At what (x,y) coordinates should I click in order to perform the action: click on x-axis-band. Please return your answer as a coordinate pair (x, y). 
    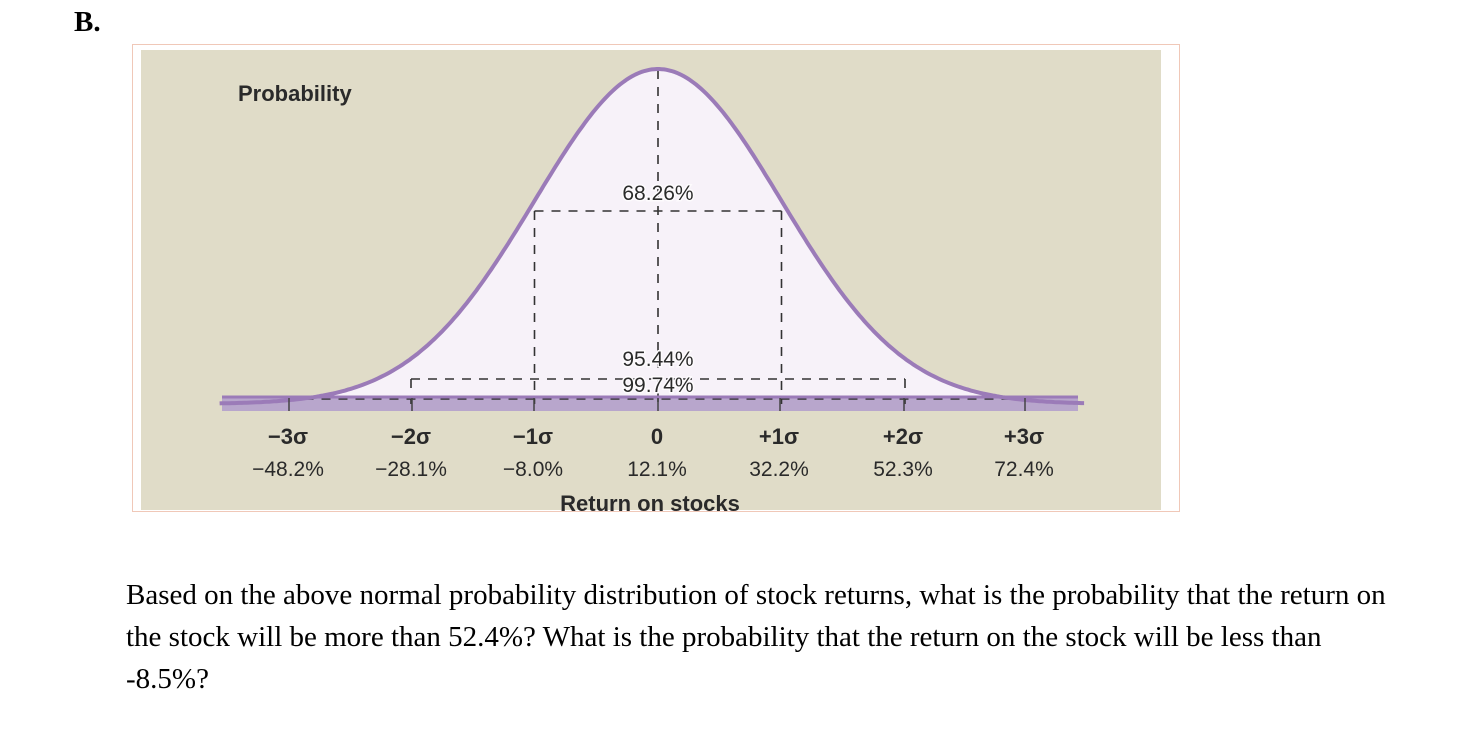
    Looking at the image, I should click on (650, 404).